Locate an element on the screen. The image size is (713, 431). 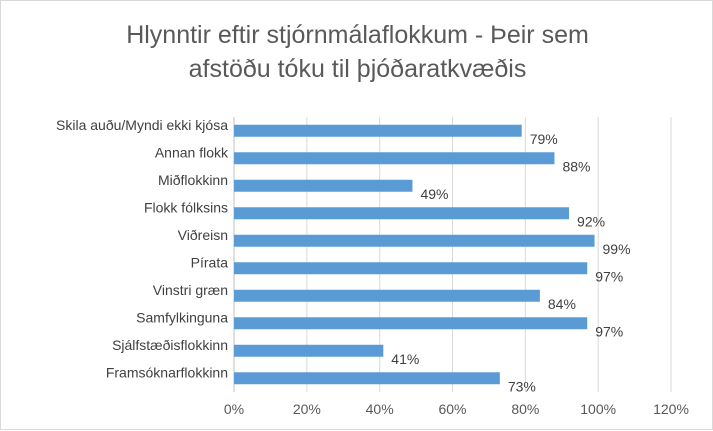
x-tick-label: 80% is located at coordinates (525, 409).